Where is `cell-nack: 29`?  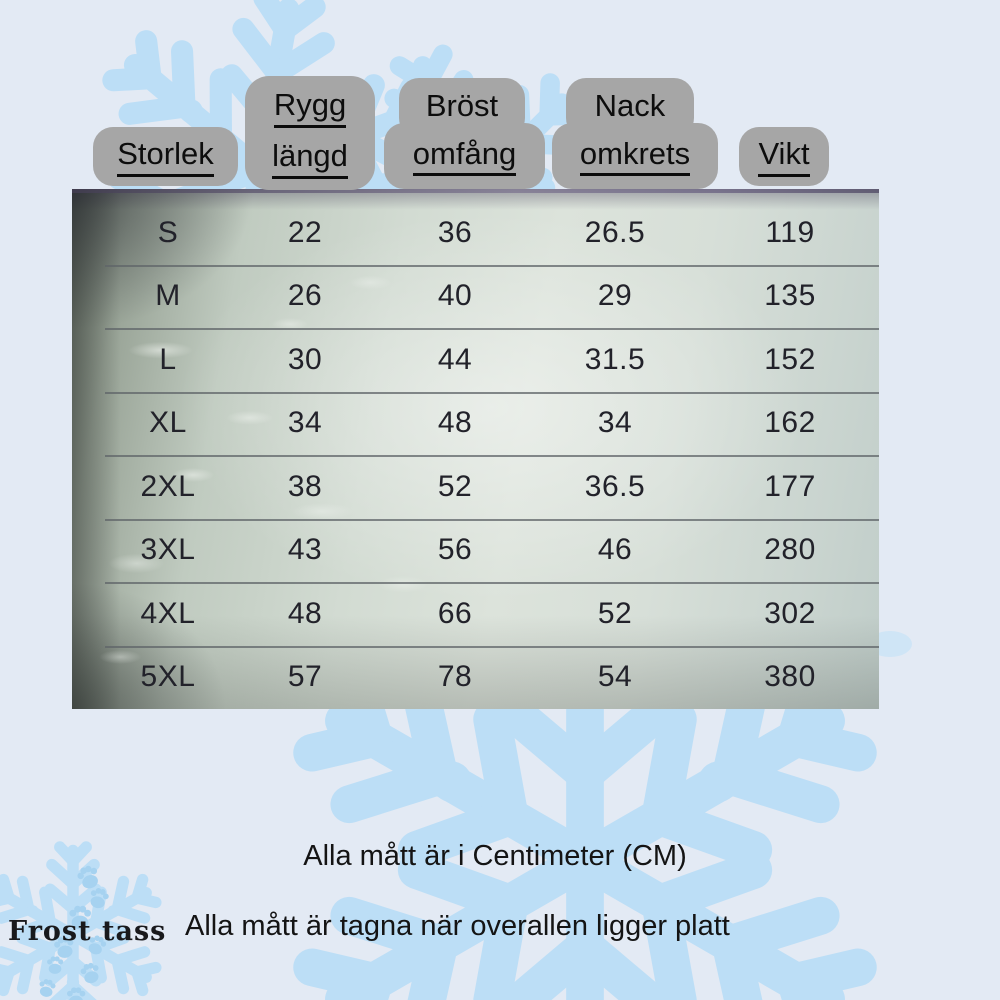 cell-nack: 29 is located at coordinates (615, 296).